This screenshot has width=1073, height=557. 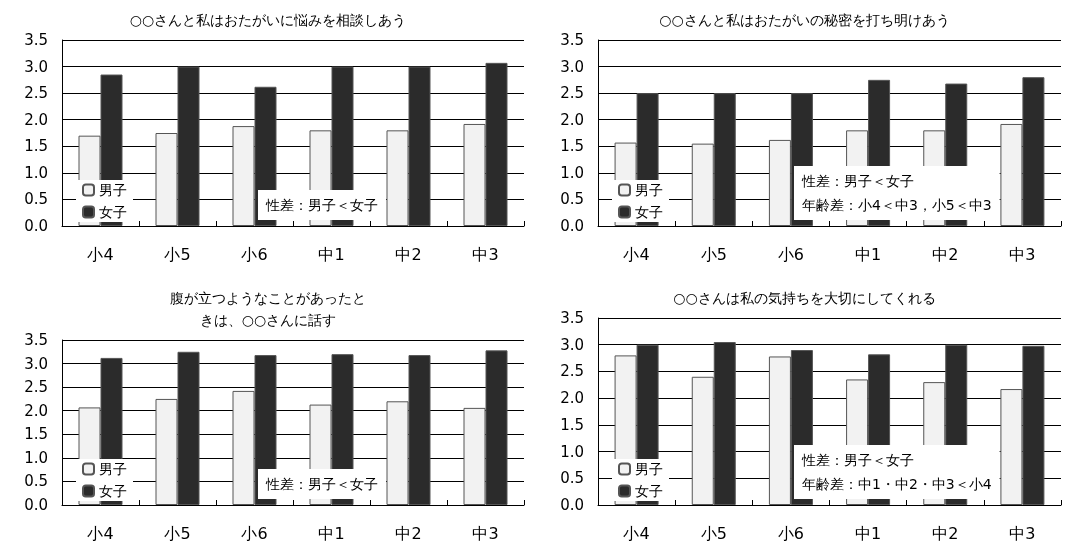 I want to click on chart-title: ○○さんと私はおたがいに悩みを相談しあう, so click(x=268, y=20).